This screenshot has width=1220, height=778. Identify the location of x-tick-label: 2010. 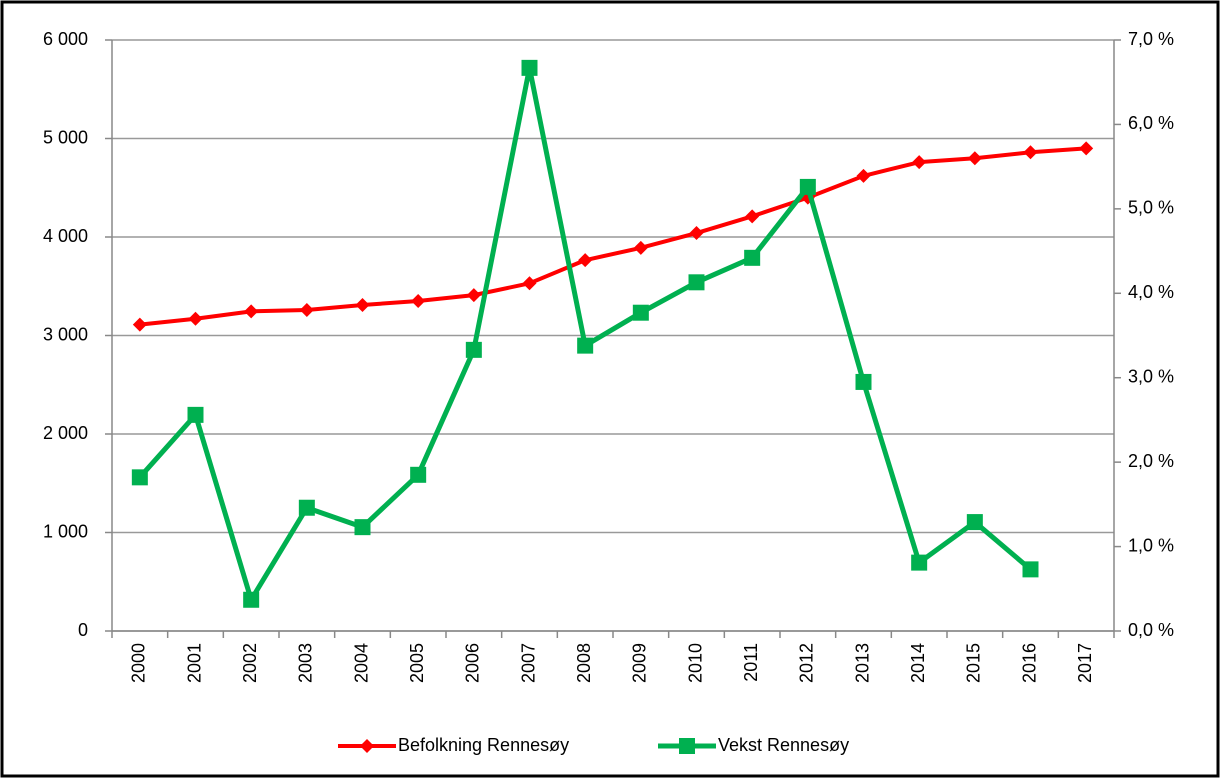
(695, 663).